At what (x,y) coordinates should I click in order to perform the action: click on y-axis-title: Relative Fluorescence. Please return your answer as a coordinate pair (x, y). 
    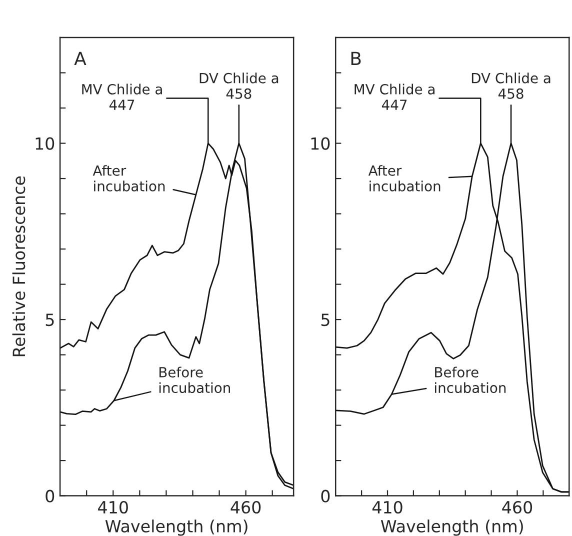
    Looking at the image, I should click on (19, 266).